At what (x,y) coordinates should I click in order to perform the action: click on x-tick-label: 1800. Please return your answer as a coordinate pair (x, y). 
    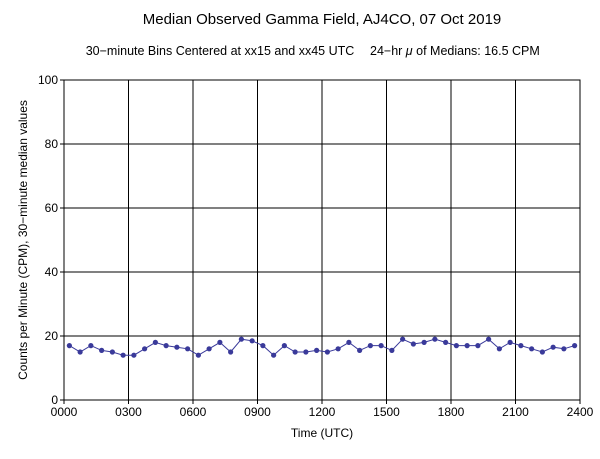
    Looking at the image, I should click on (451, 412).